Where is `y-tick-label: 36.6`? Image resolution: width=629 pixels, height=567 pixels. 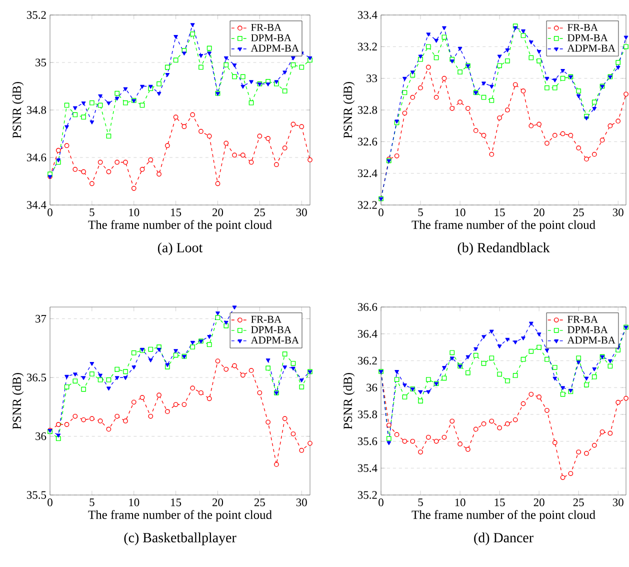
y-tick-label: 36.6 is located at coordinates (368, 307).